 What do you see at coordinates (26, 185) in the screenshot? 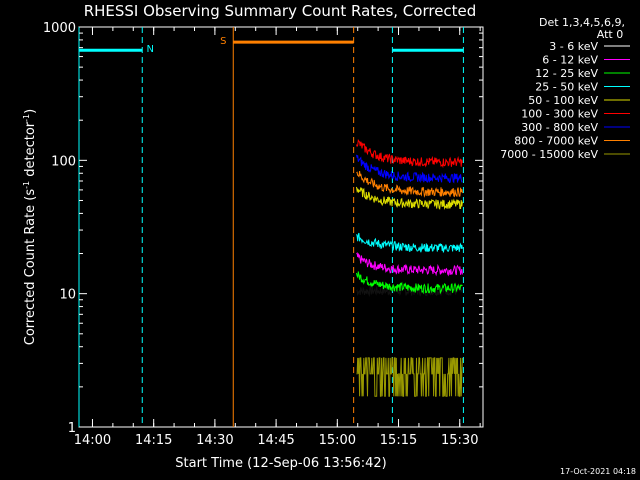
I see `y-label-sup1: -1` at bounding box center [26, 185].